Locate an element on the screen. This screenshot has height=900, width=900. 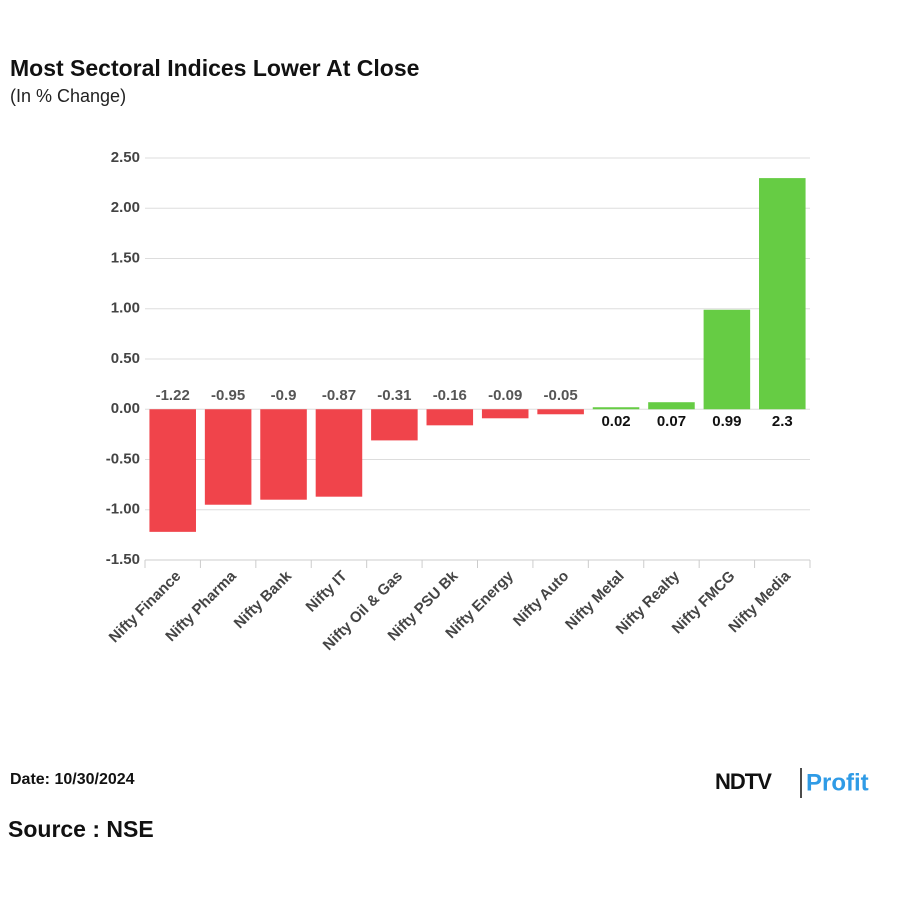
data-label: 0.07 is located at coordinates (671, 421).